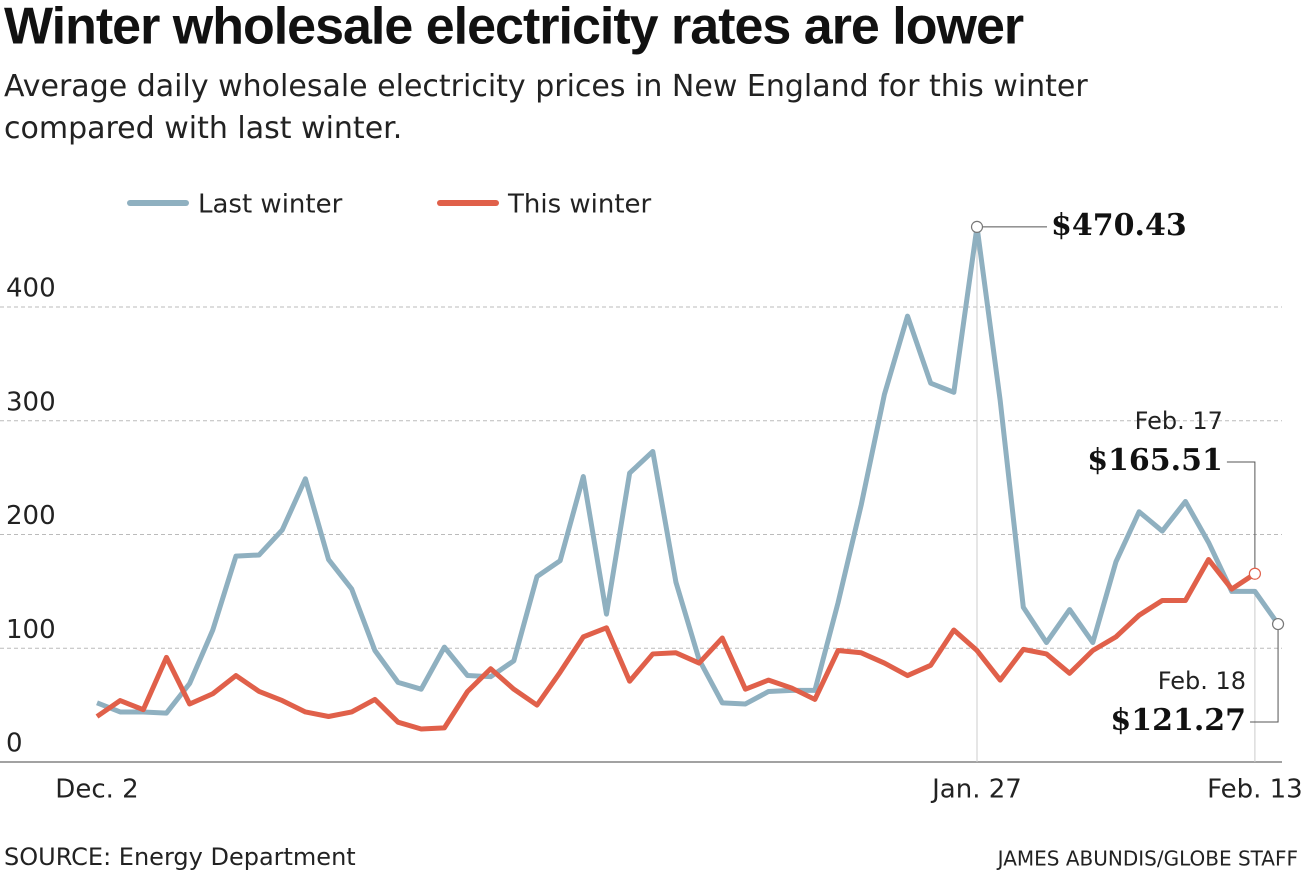 Image resolution: width=1304 pixels, height=875 pixels. What do you see at coordinates (1155, 460) in the screenshot?
I see `value-label: $165.51` at bounding box center [1155, 460].